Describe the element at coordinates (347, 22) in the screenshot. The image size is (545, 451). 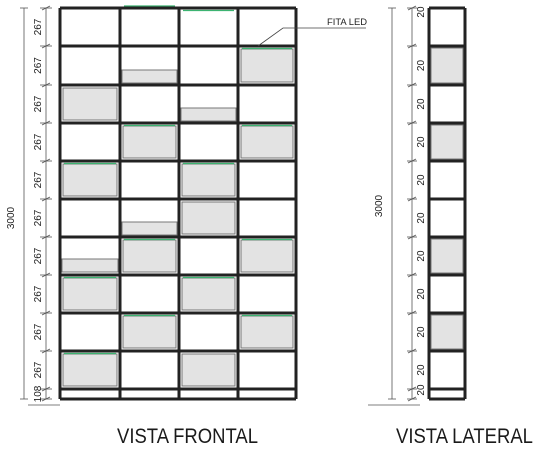
I see `led-callout-label: FITA LED` at that location.